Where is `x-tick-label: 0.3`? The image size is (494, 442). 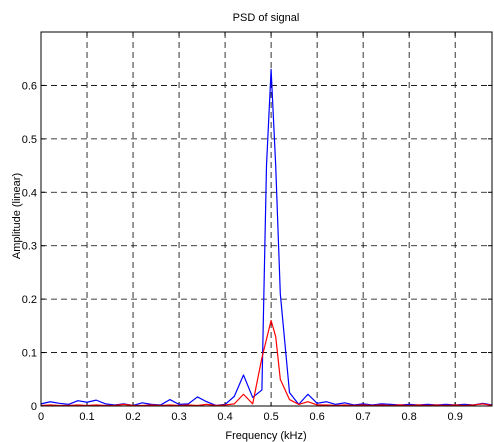 x-tick-label: 0.3 is located at coordinates (178, 417).